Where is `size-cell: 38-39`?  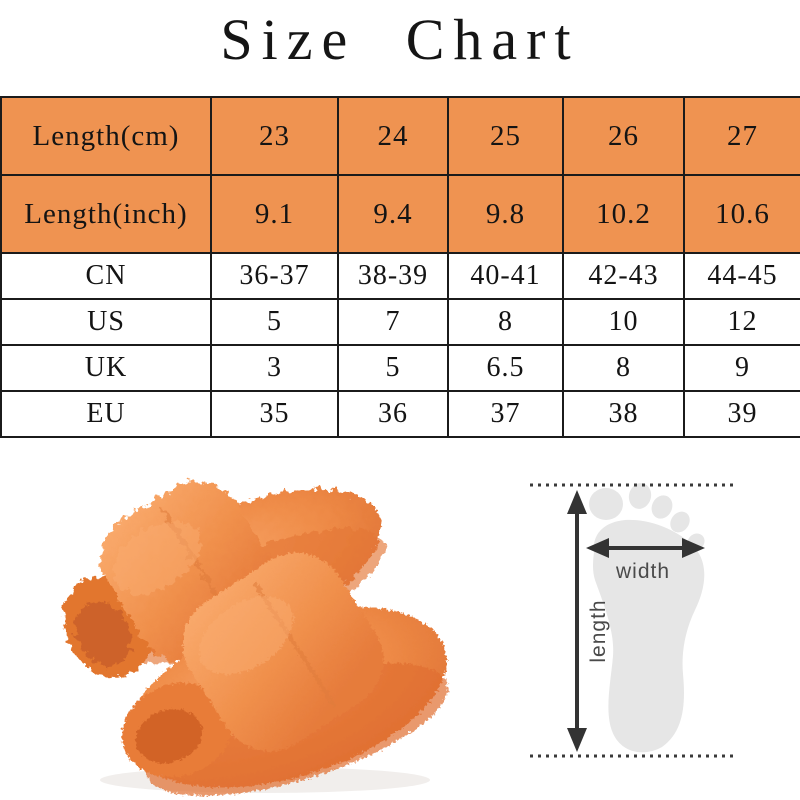
size-cell: 38-39 is located at coordinates (393, 276).